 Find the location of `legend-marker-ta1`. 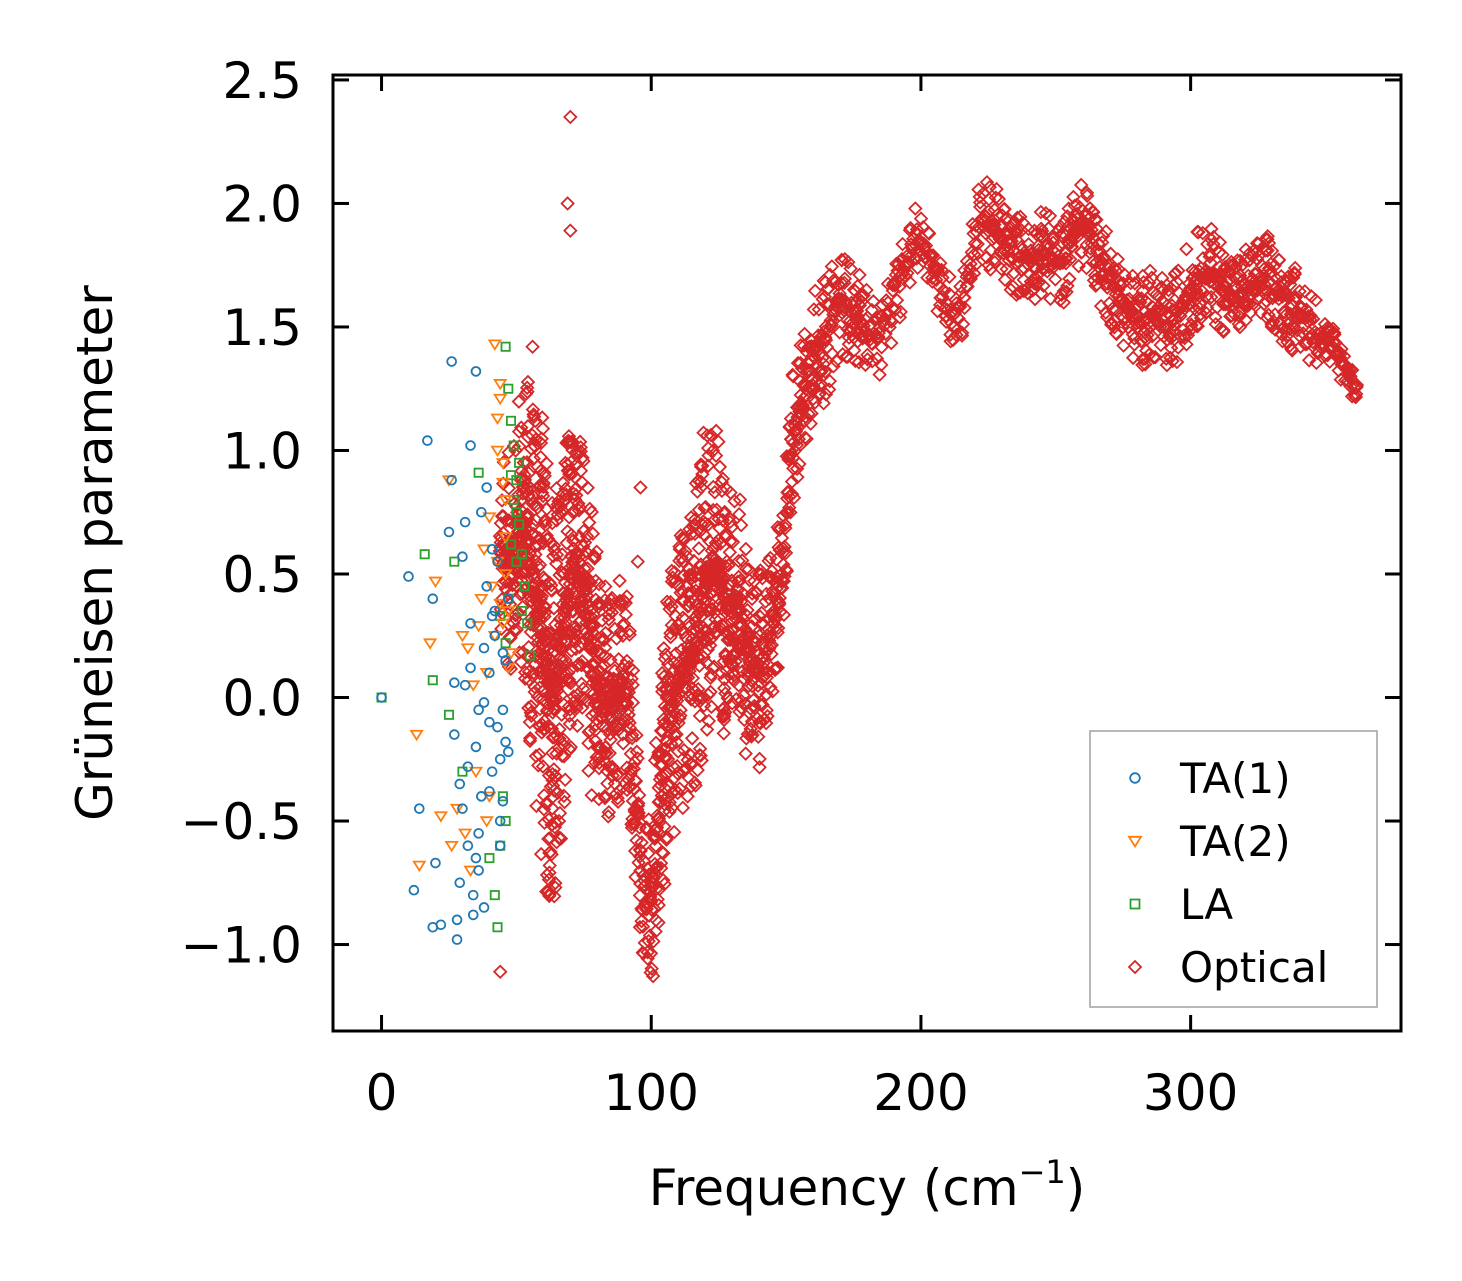

legend-marker-ta1 is located at coordinates (1135, 778).